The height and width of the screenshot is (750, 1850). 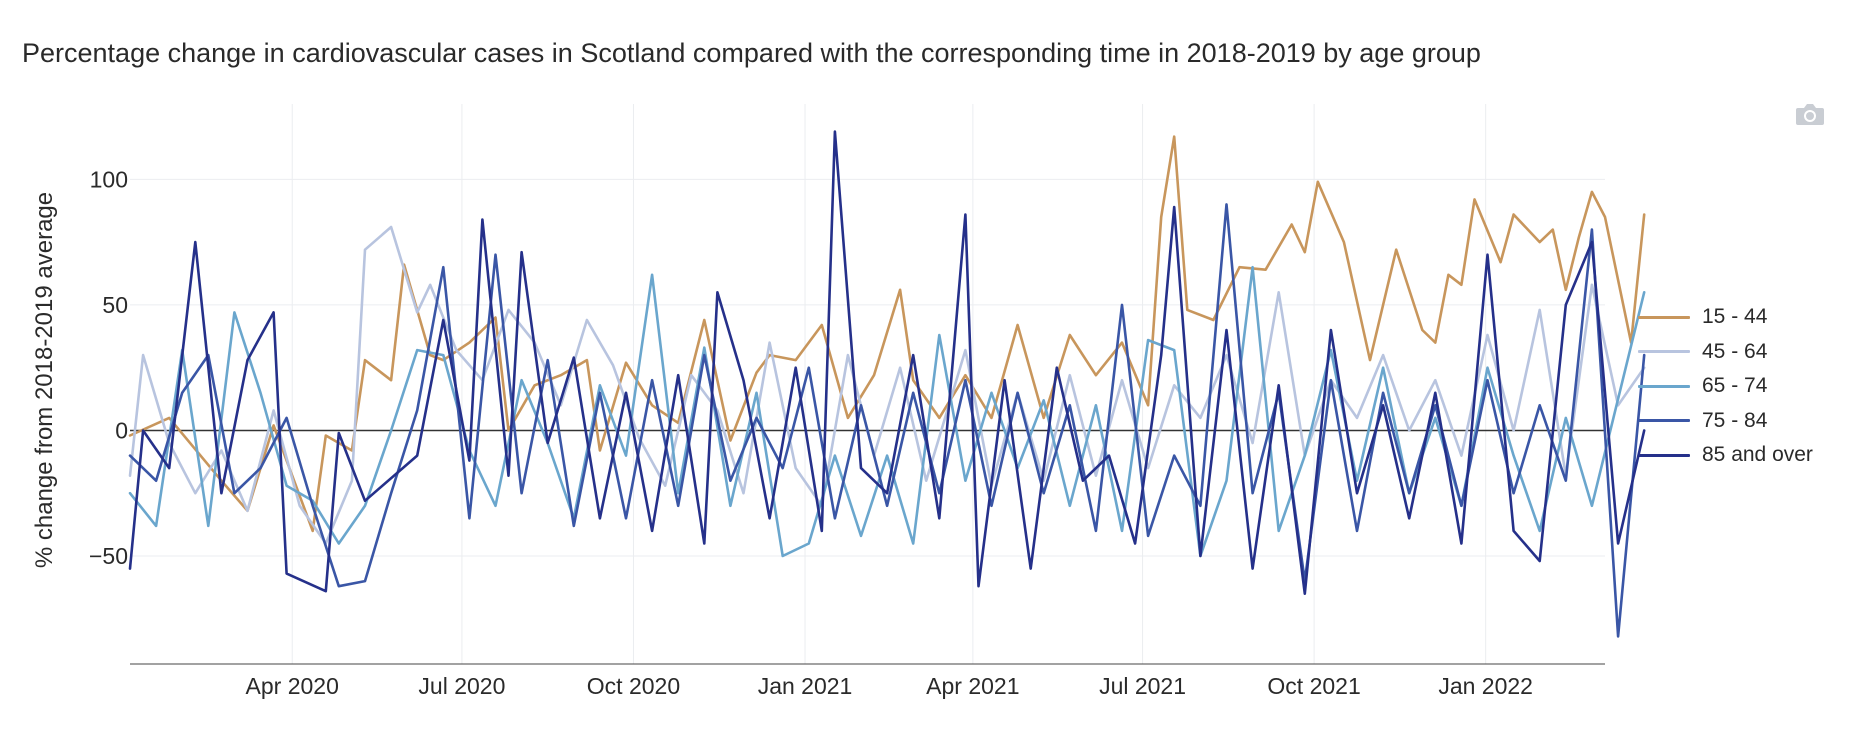 What do you see at coordinates (1735, 420) in the screenshot?
I see `legend-label: 75 - 84` at bounding box center [1735, 420].